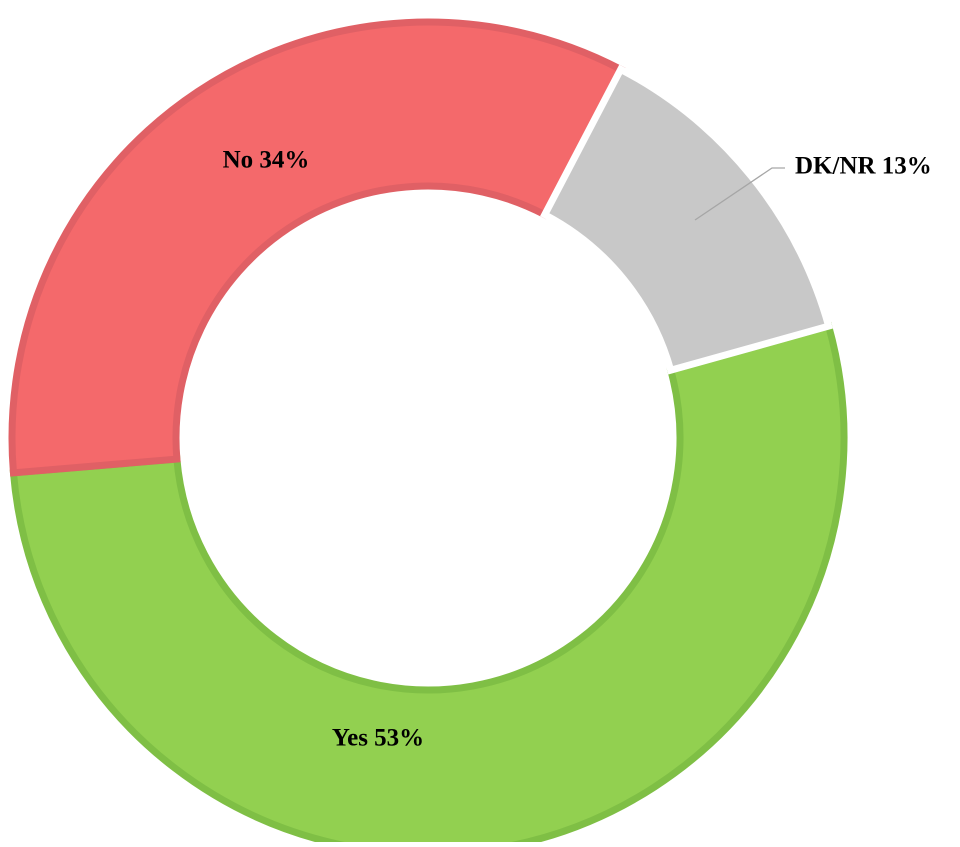 Image resolution: width=960 pixels, height=847 pixels. Describe the element at coordinates (378, 738) in the screenshot. I see `data-label: Yes 53%` at that location.